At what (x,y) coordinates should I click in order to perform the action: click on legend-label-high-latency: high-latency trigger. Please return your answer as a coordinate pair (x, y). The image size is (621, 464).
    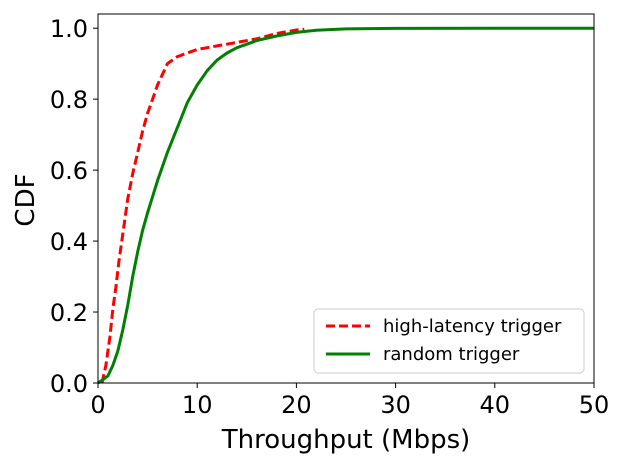
    Looking at the image, I should click on (472, 326).